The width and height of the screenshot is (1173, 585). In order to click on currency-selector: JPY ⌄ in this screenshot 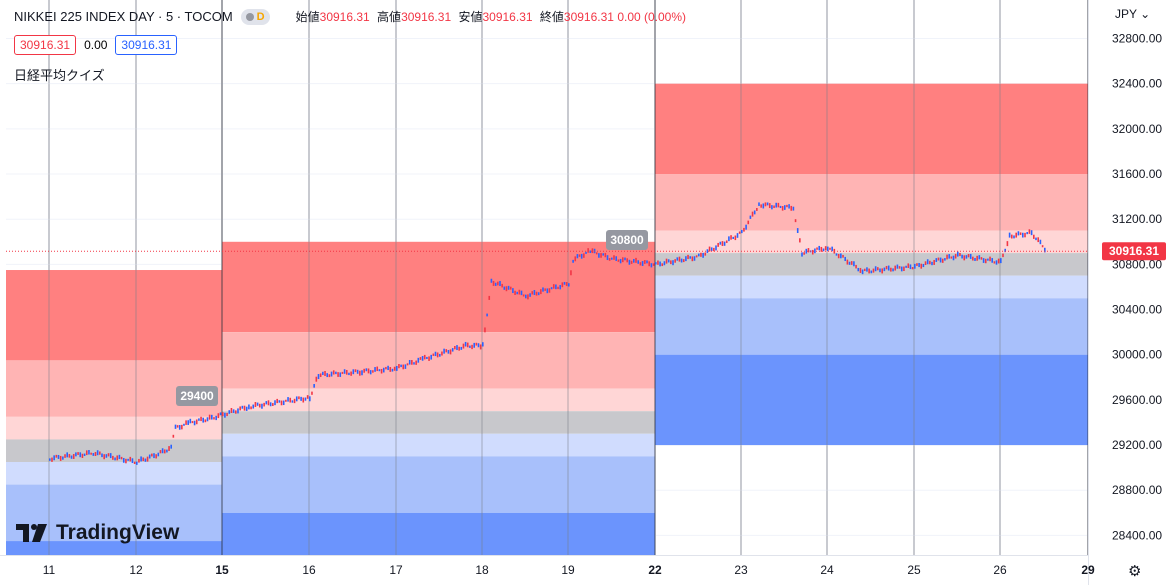, I will do `click(1132, 14)`.